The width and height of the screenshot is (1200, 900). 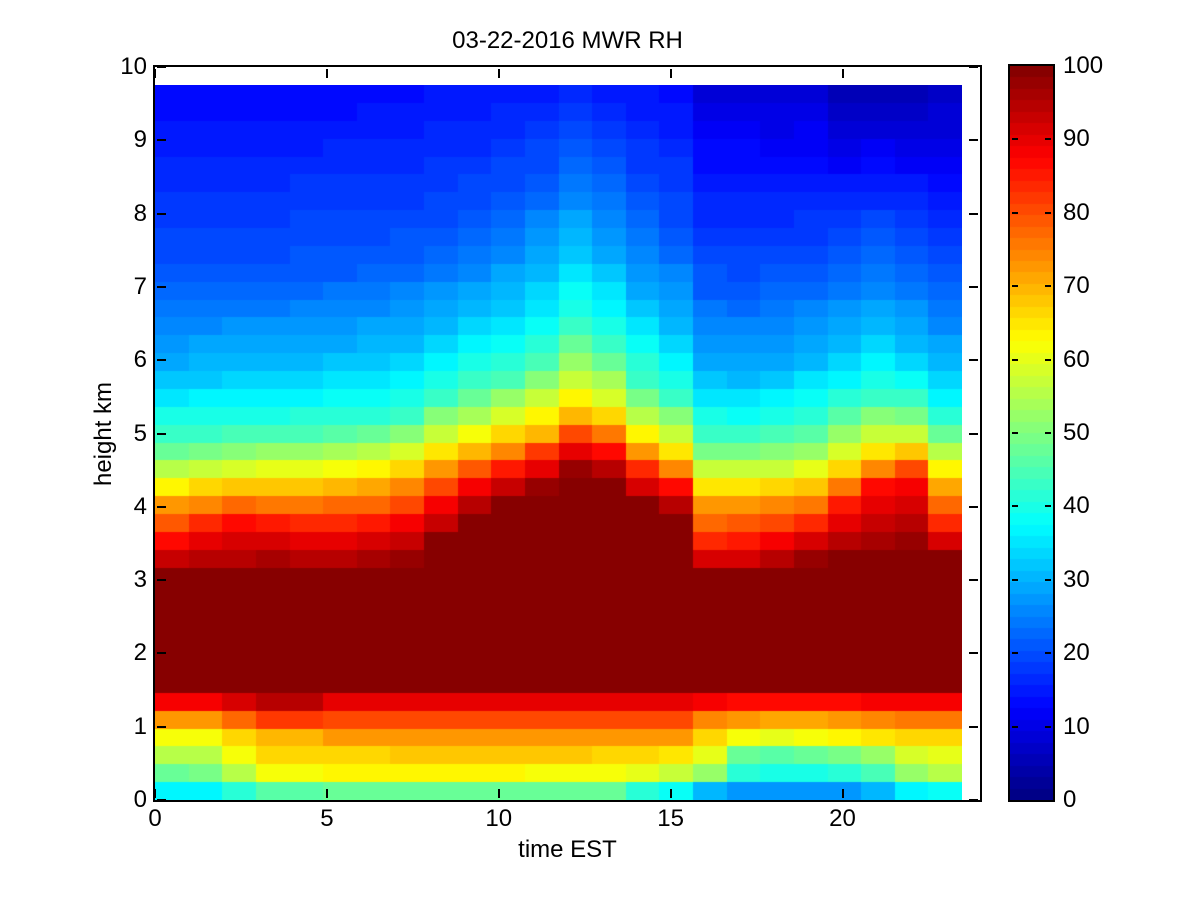 I want to click on y-tick-label: 0, so click(x=140, y=799).